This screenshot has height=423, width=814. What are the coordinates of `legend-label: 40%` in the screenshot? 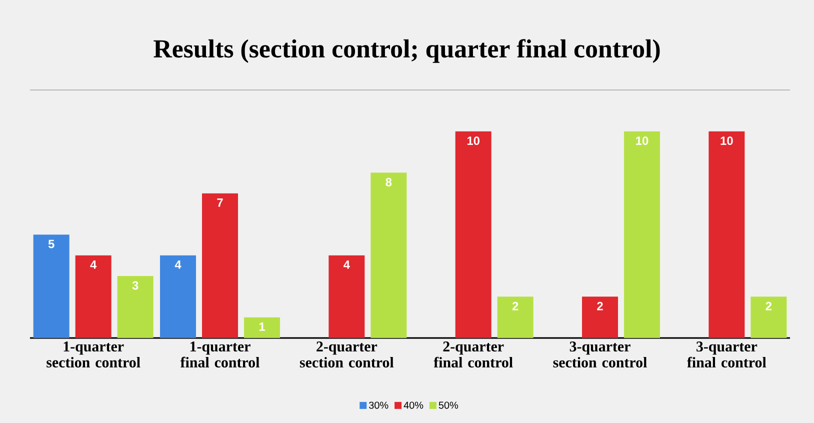 It's located at (414, 405).